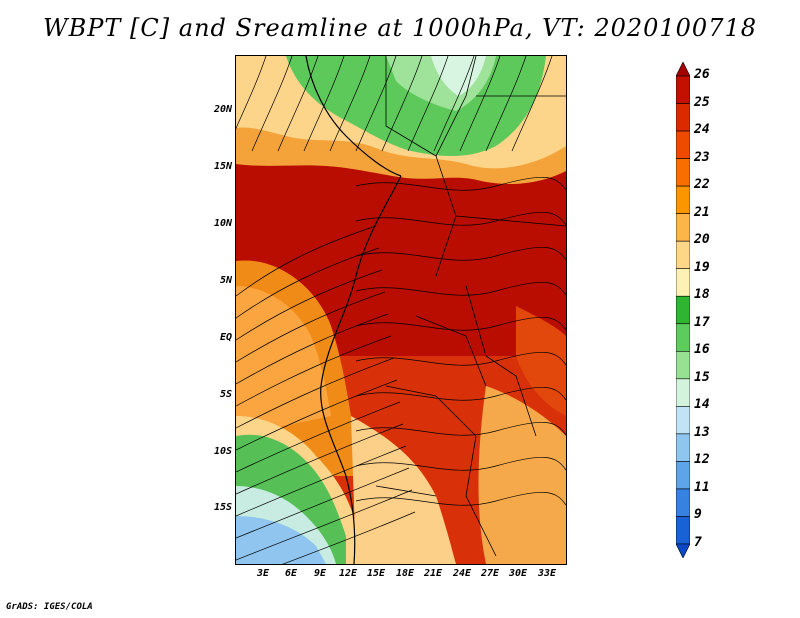  Describe the element at coordinates (702, 240) in the screenshot. I see `colorbar-label: 20` at that location.